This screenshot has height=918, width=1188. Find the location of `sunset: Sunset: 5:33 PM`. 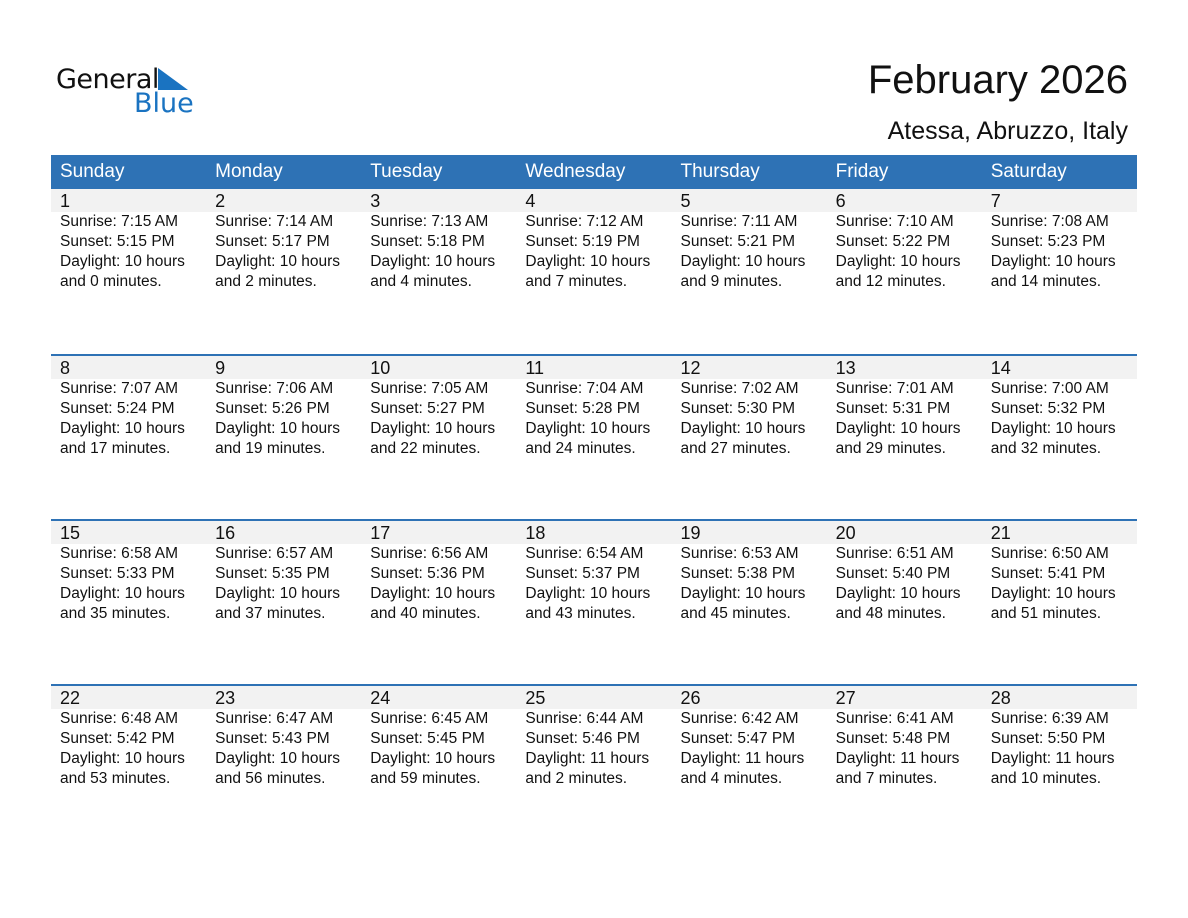

sunset: Sunset: 5:33 PM is located at coordinates (117, 573).